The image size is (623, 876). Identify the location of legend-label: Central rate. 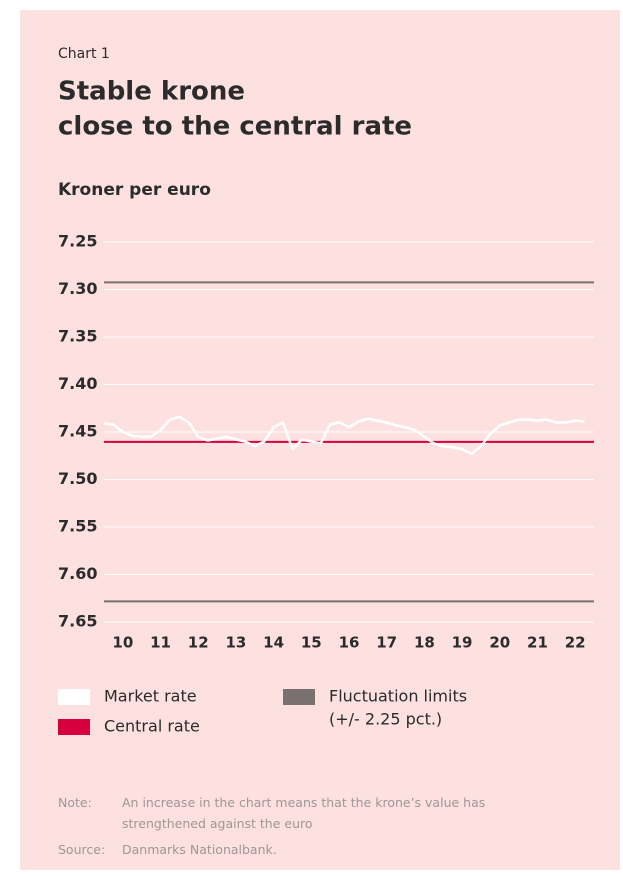
(152, 726).